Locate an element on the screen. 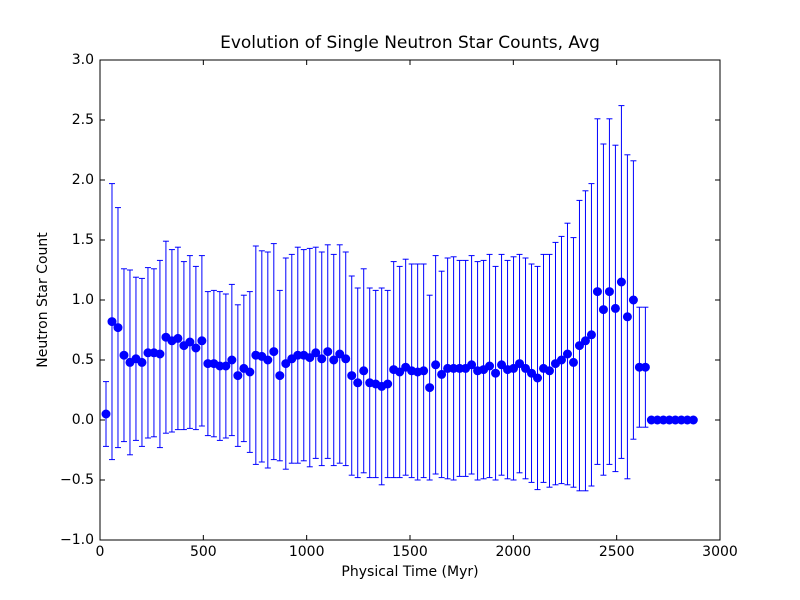 The image size is (800, 600). x-tick-label: 0 is located at coordinates (100, 552).